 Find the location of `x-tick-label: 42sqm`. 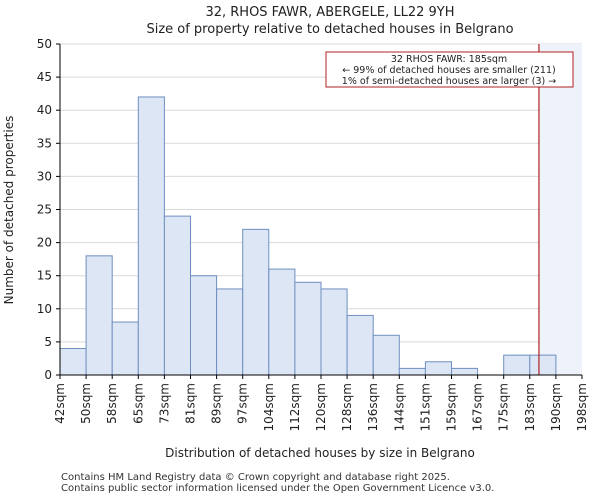

x-tick-label: 42sqm is located at coordinates (60, 403).